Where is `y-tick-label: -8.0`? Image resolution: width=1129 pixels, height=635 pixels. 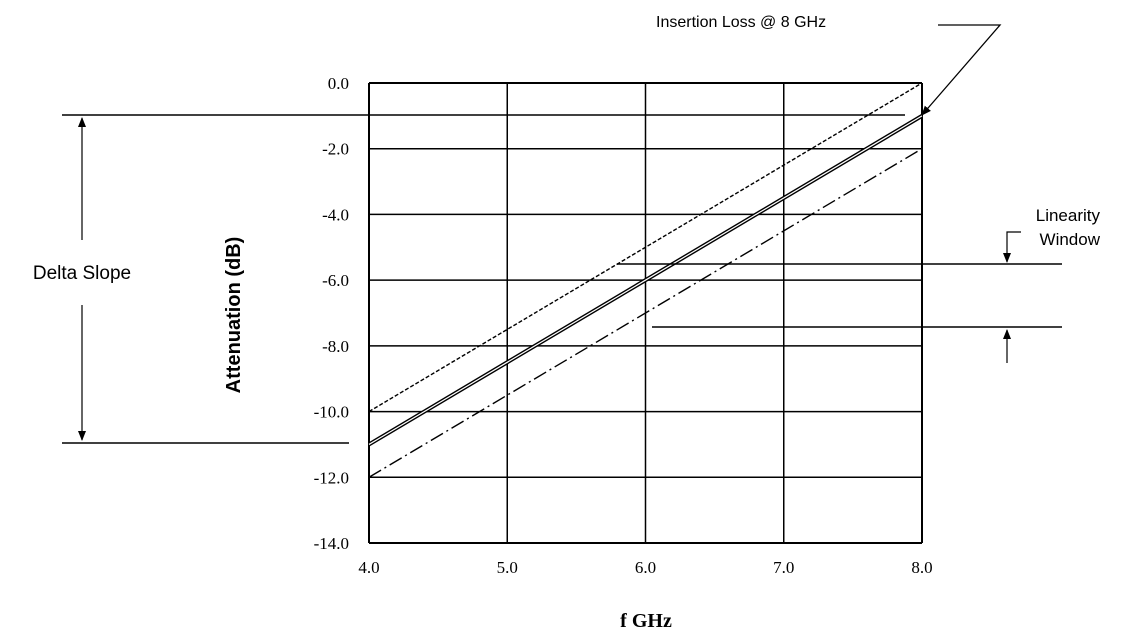 y-tick-label: -8.0 is located at coordinates (335, 346).